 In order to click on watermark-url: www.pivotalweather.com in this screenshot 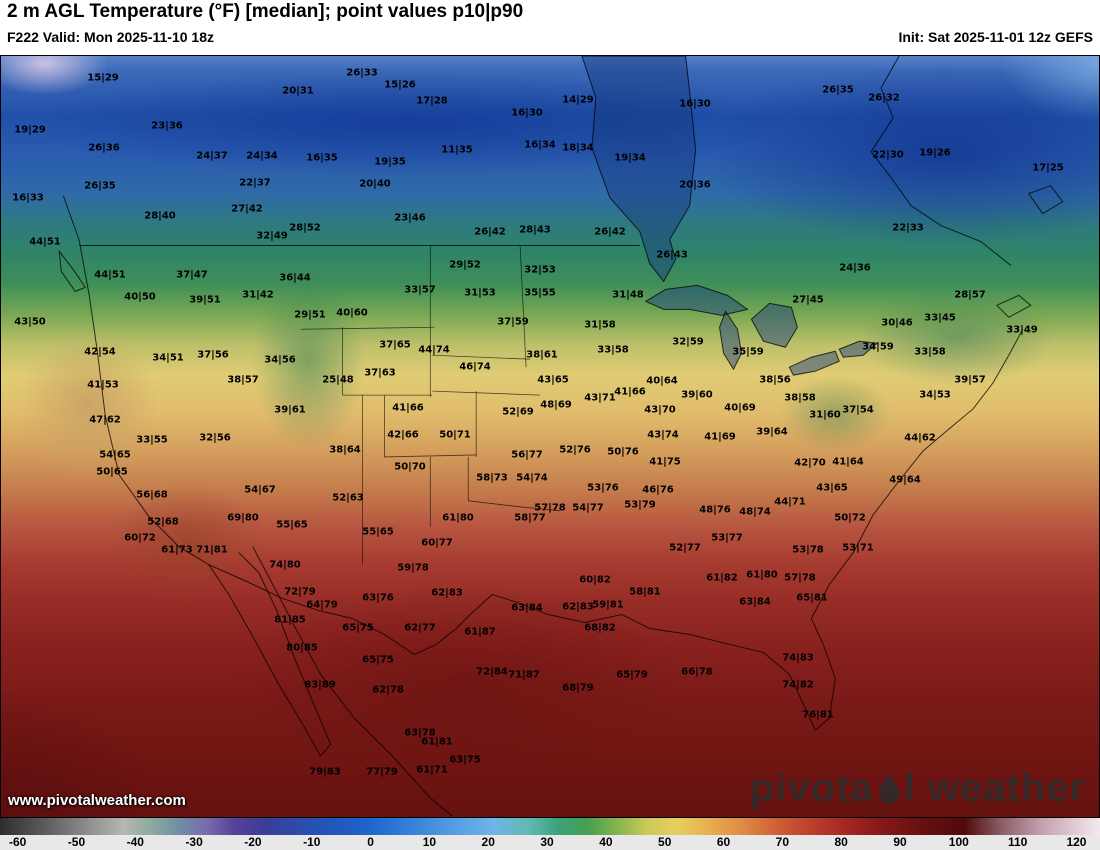, I will do `click(97, 800)`.